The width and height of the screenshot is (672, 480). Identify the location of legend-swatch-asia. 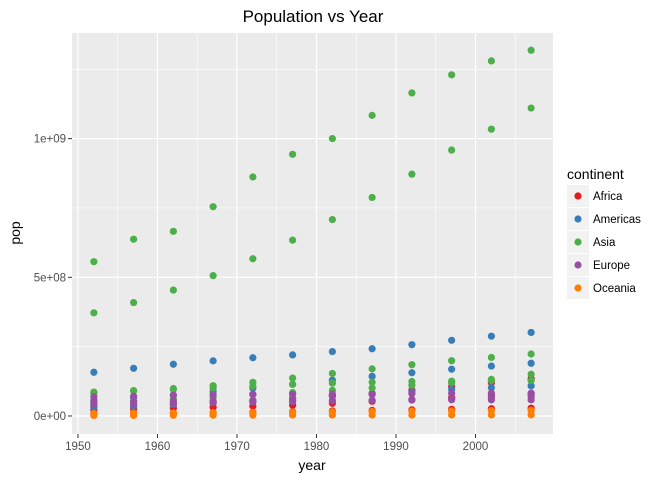
(578, 242).